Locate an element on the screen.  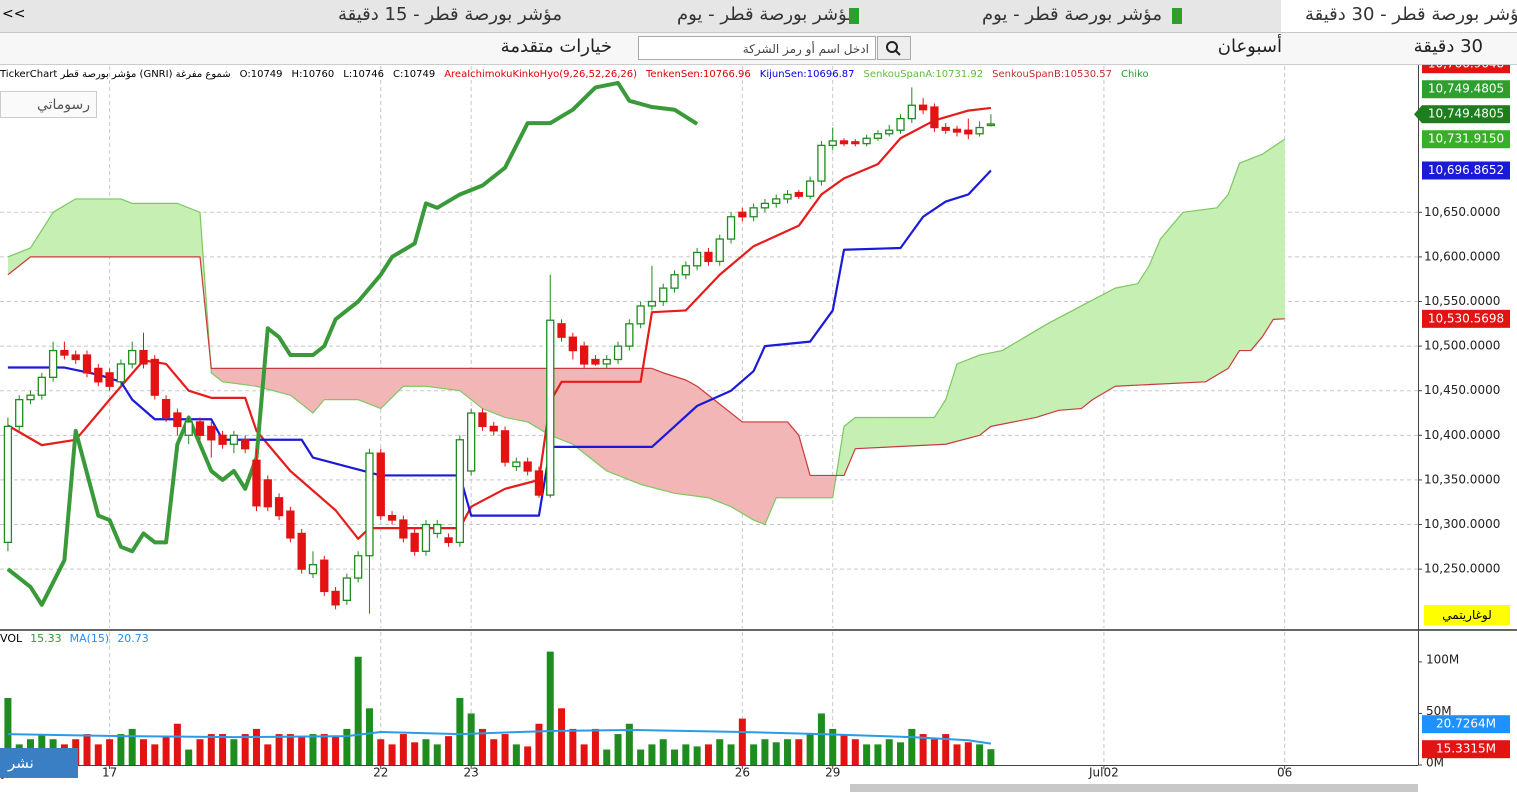
y-tick-label: 10,550.0000 is located at coordinates (1462, 301).